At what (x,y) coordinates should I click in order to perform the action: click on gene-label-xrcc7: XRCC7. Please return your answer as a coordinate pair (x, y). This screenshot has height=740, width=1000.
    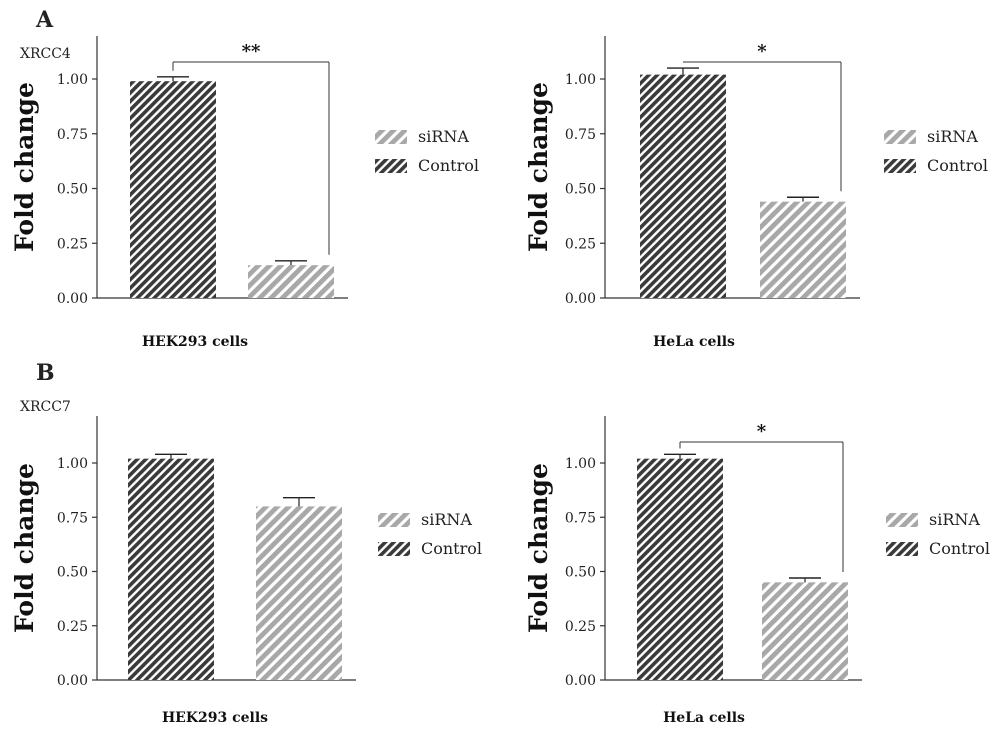
    Looking at the image, I should click on (45, 407).